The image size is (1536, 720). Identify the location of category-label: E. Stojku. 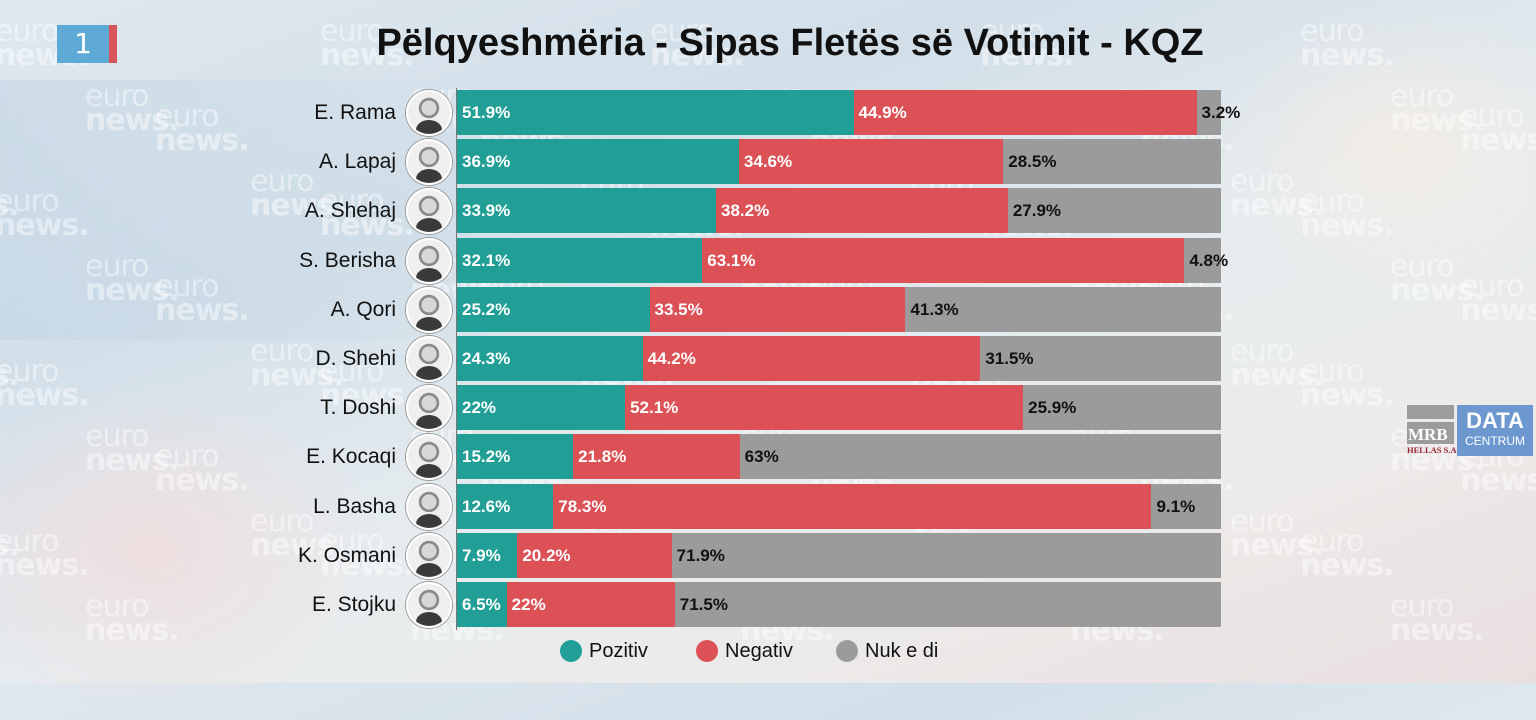
(353, 604).